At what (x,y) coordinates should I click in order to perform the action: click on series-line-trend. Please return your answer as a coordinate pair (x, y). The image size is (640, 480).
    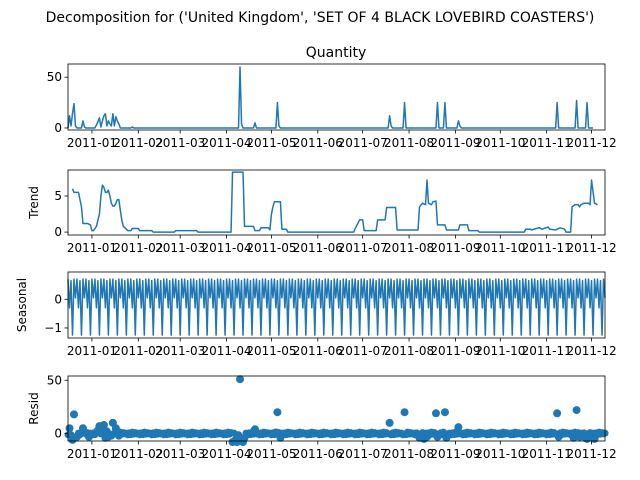
    Looking at the image, I should click on (334, 202).